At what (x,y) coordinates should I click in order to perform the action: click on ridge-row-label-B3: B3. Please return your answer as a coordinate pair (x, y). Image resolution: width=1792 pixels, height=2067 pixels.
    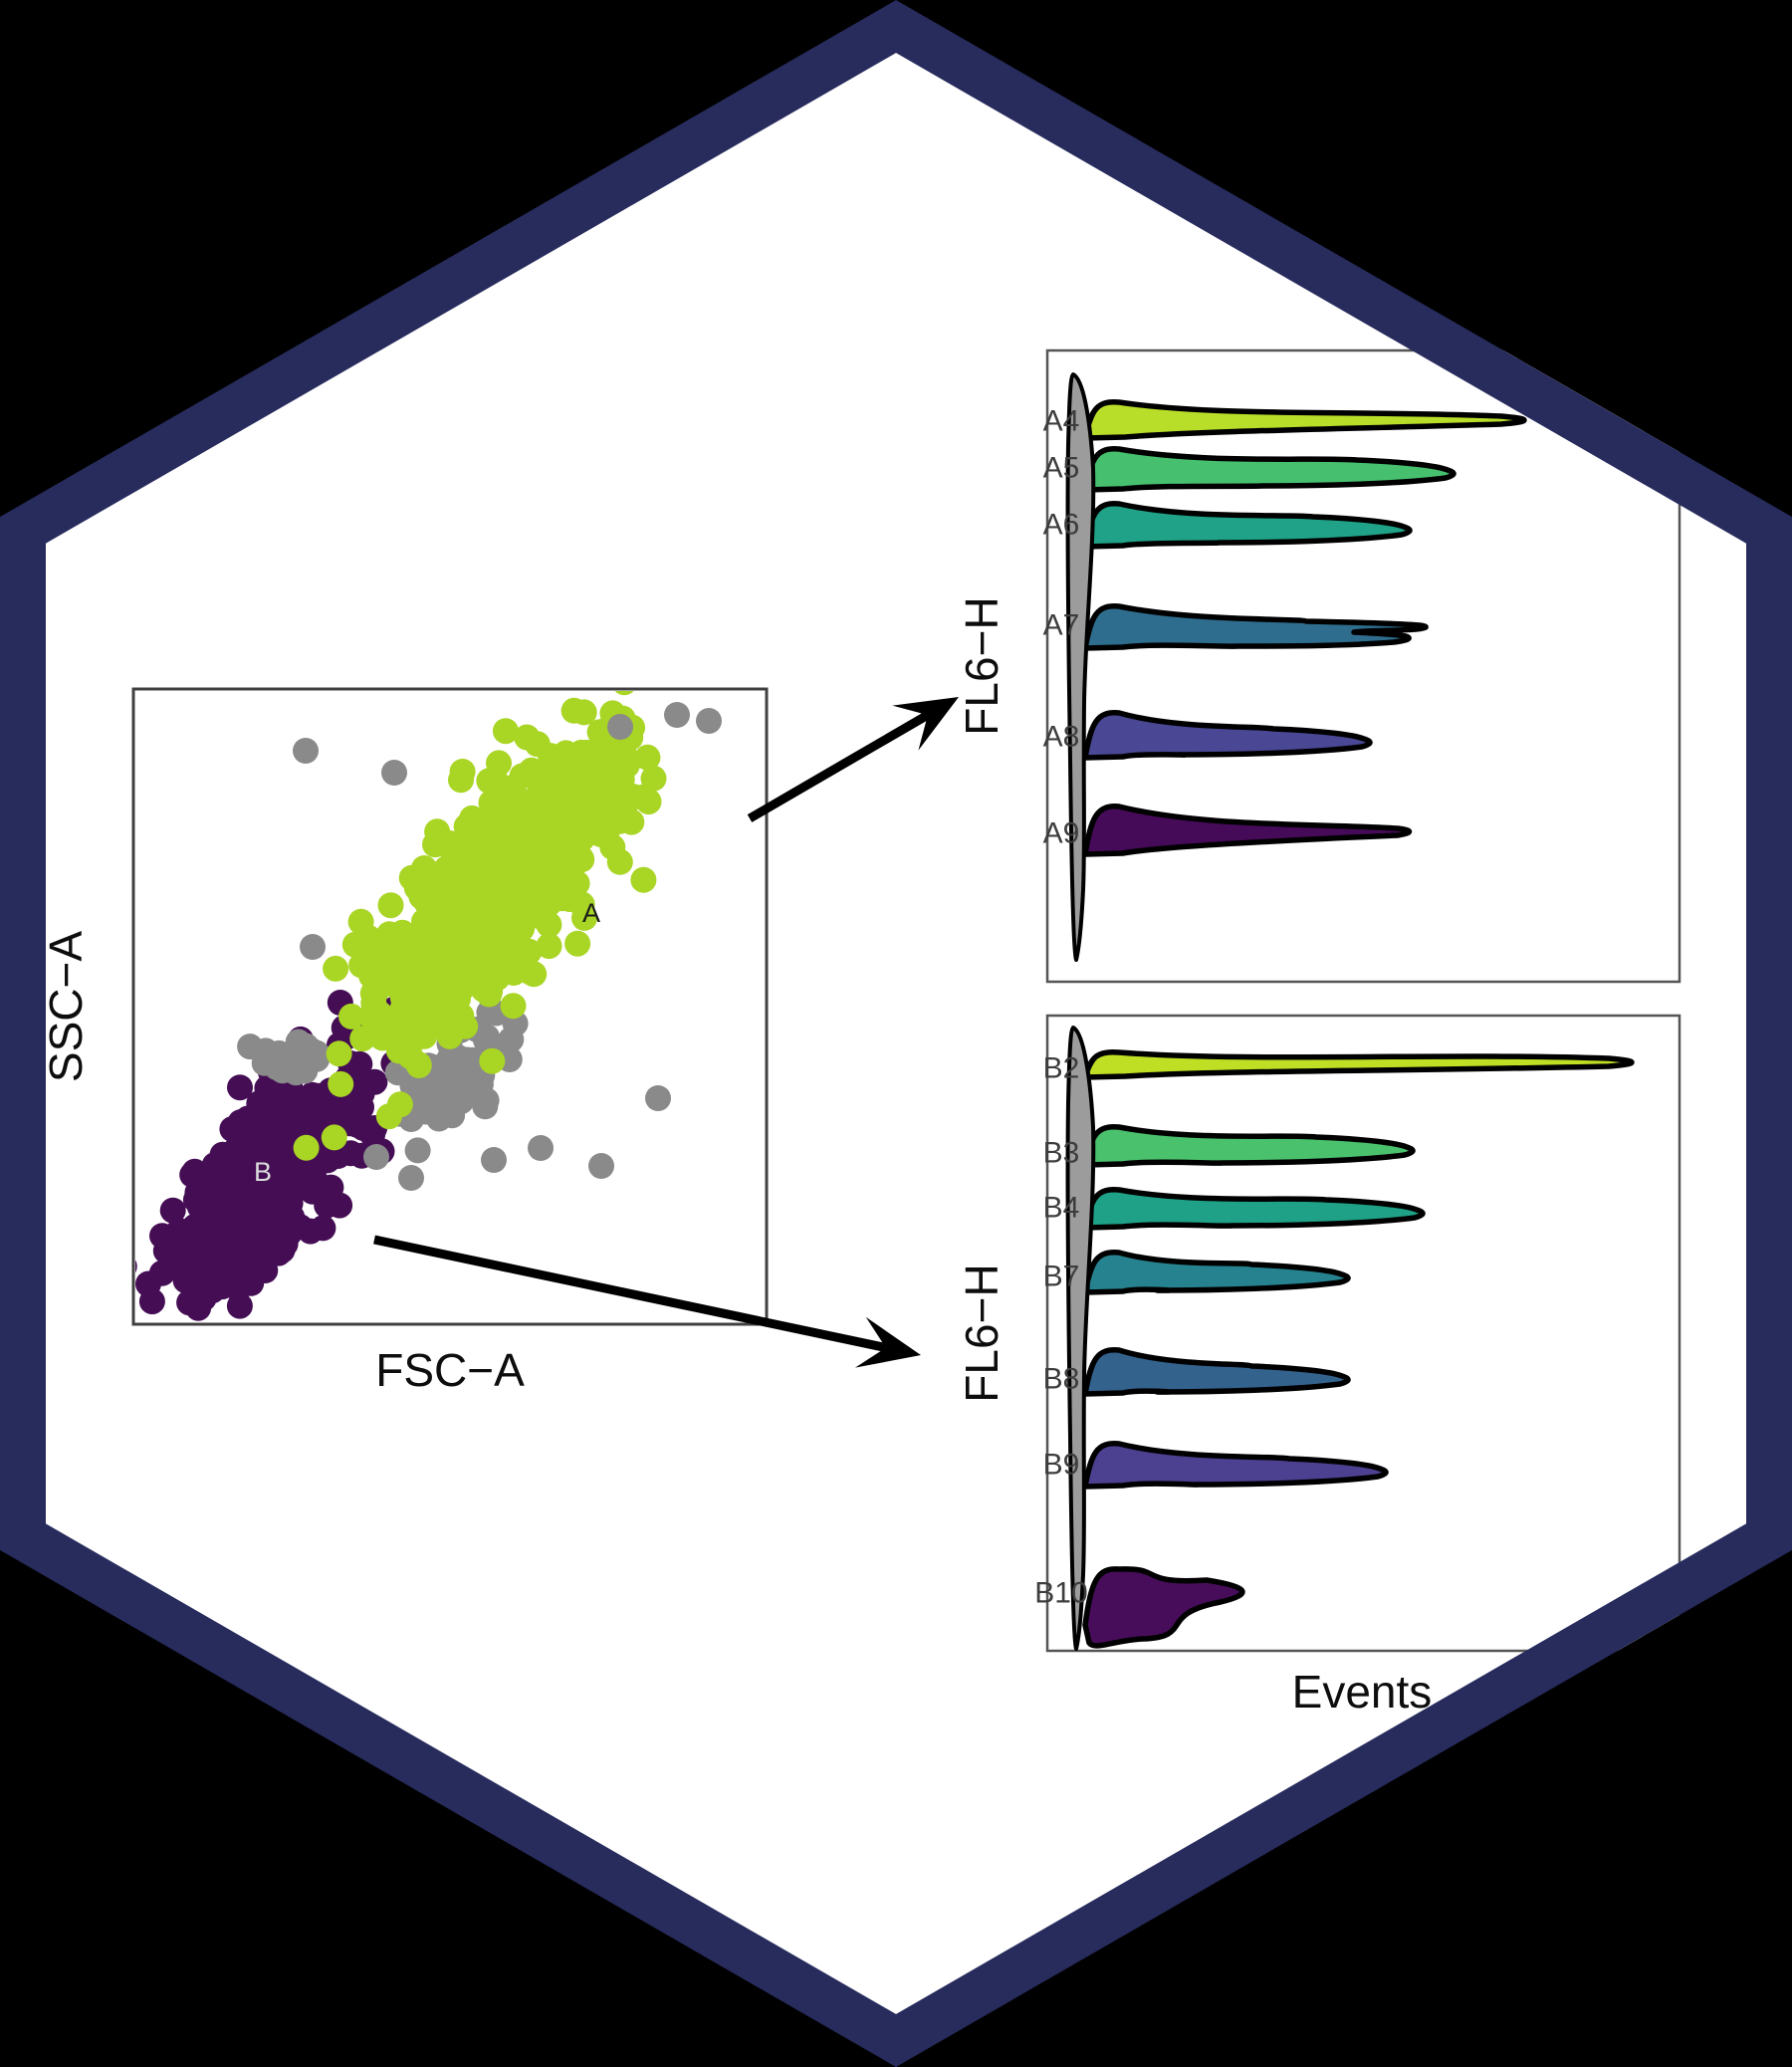
    Looking at the image, I should click on (1062, 1153).